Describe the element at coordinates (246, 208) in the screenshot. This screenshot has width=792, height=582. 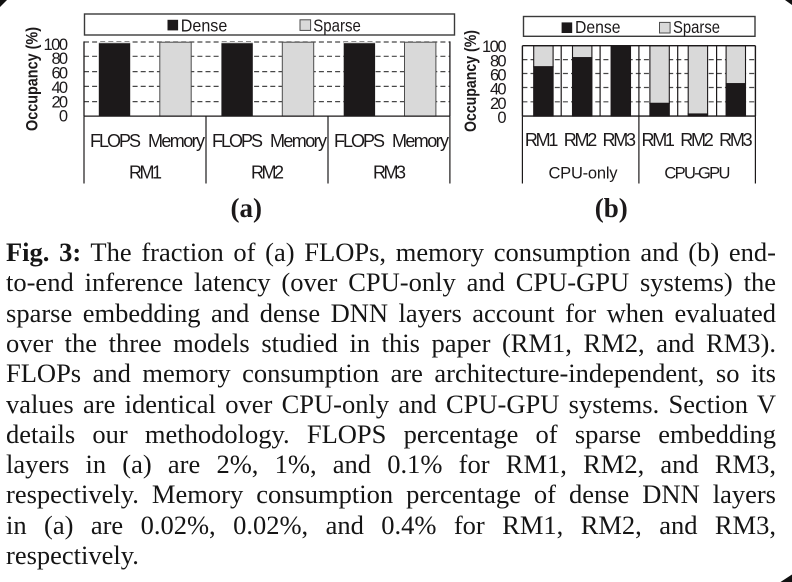
I see `svg-text: (a)` at that location.